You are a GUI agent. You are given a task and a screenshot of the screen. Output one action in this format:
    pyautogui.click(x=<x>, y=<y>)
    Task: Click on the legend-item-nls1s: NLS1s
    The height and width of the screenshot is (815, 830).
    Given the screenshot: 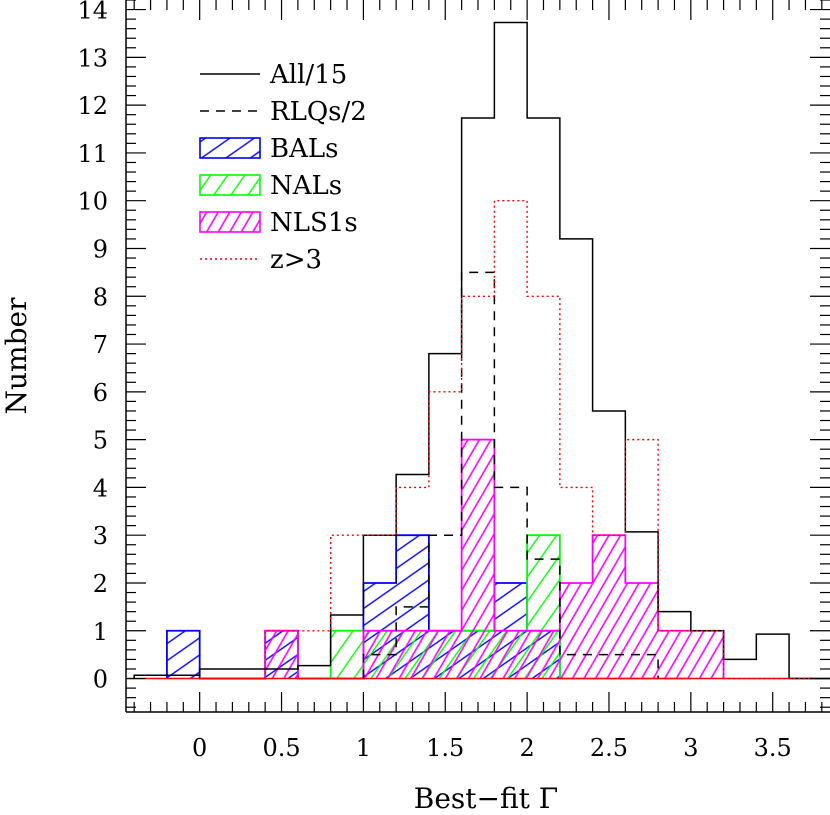 What is the action you would take?
    pyautogui.click(x=278, y=223)
    